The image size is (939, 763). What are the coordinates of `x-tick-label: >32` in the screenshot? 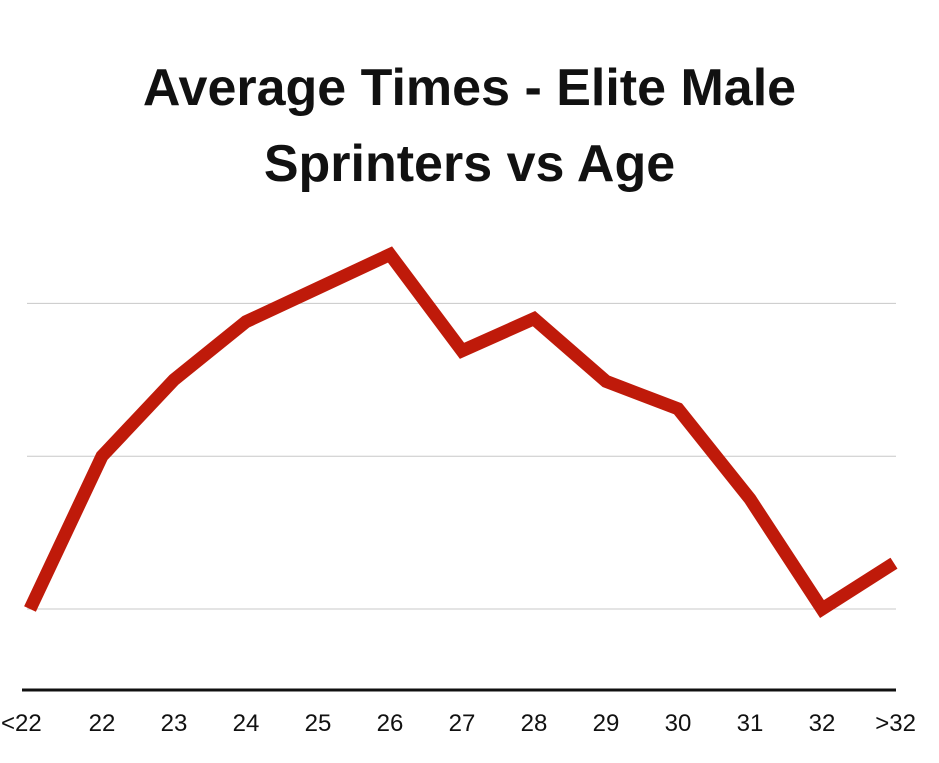 It's located at (895, 723).